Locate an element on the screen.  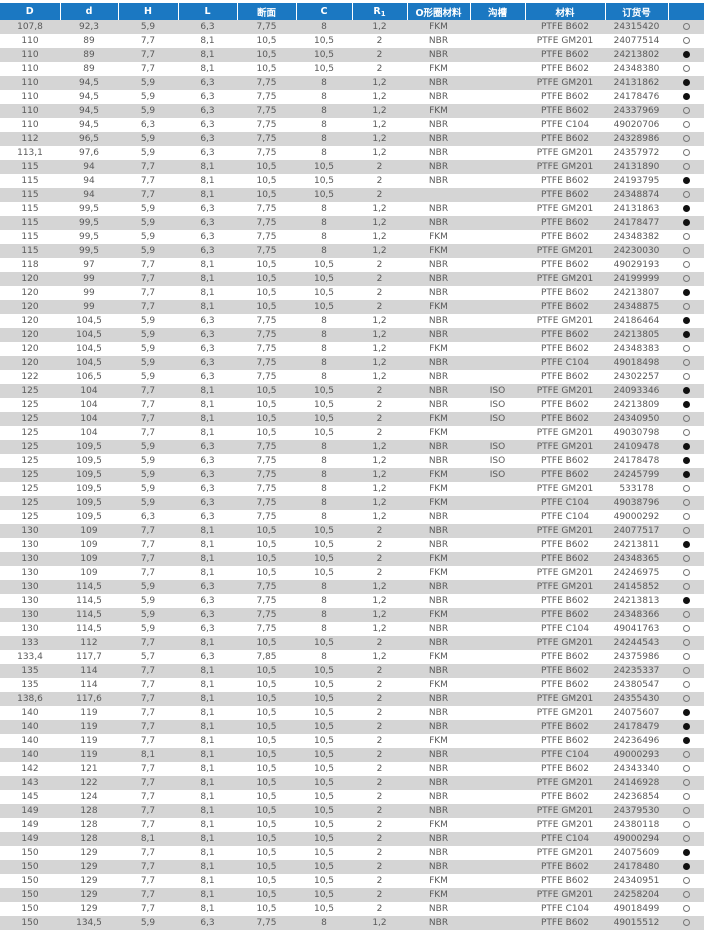
cell-D: 125 is located at coordinates (30, 433).